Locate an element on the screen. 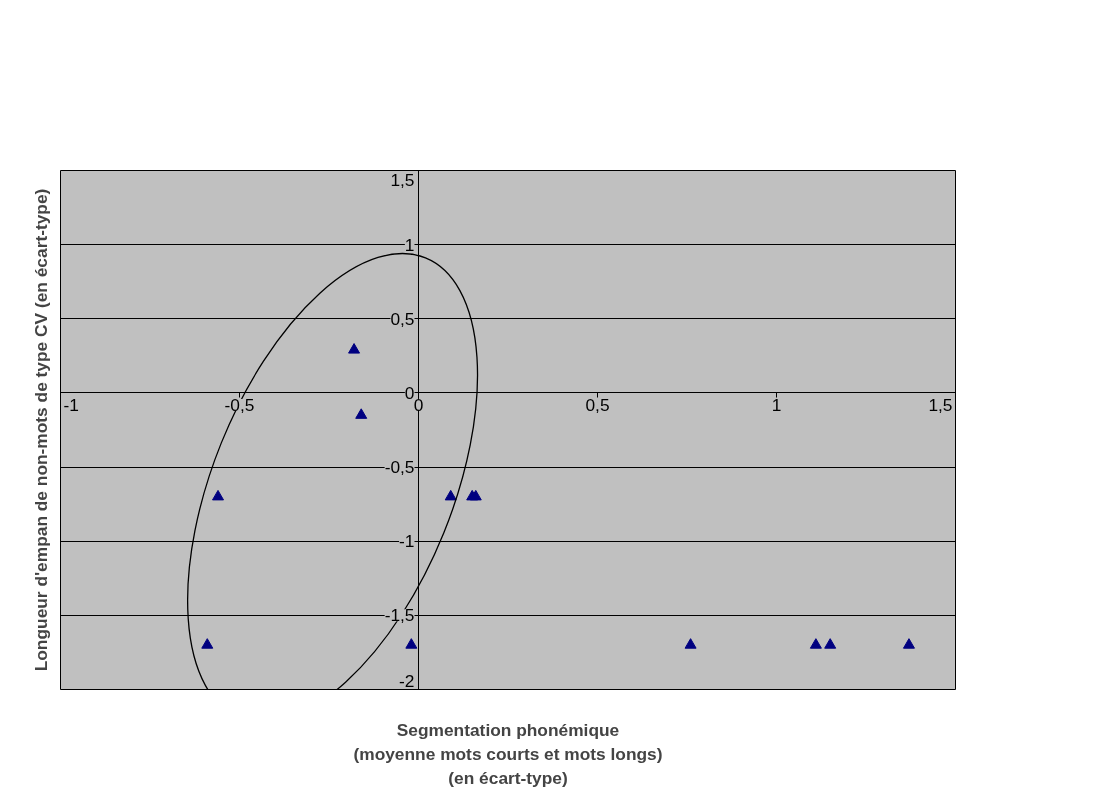  y-tick-label: -2 is located at coordinates (407, 680).